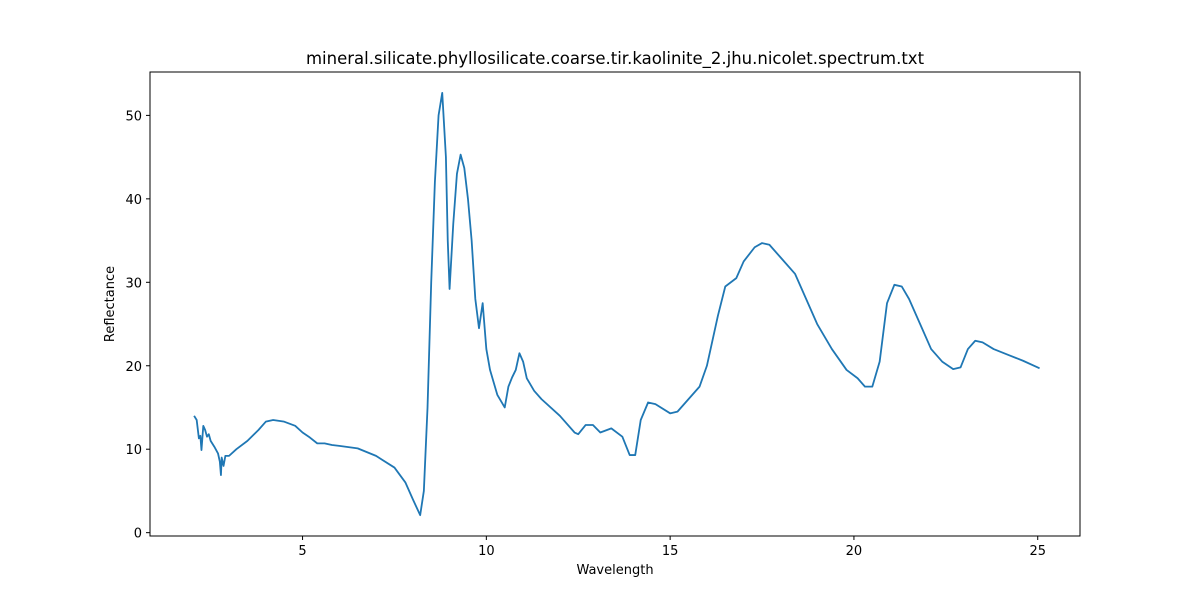  I want to click on x-tick-label: 10, so click(486, 551).